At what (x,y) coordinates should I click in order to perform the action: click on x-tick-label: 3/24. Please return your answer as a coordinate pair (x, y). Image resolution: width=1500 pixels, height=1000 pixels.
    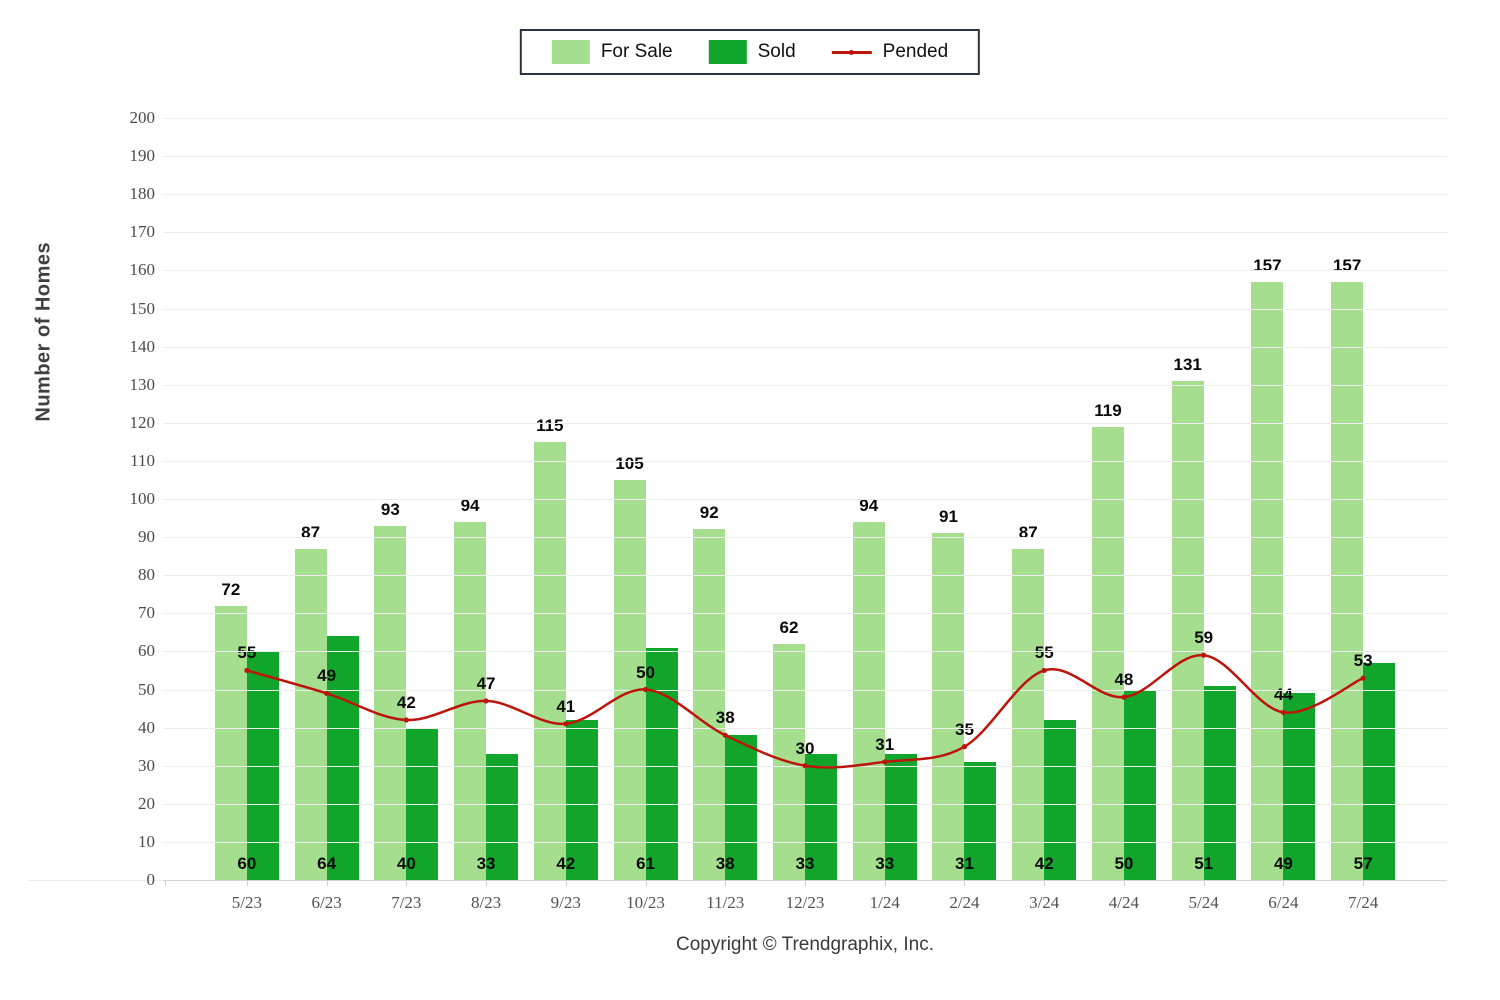
    Looking at the image, I should click on (1044, 902).